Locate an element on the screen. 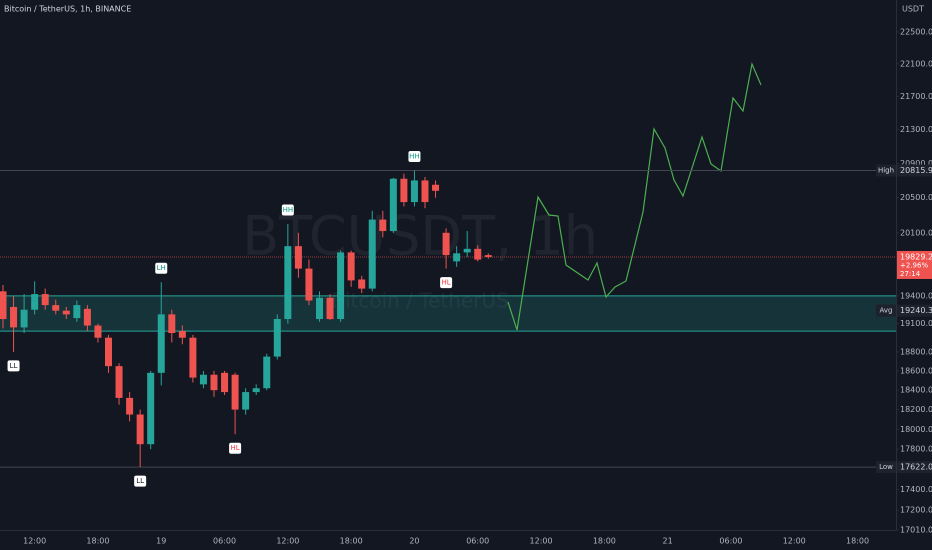  annotation-label: LL is located at coordinates (14, 366).